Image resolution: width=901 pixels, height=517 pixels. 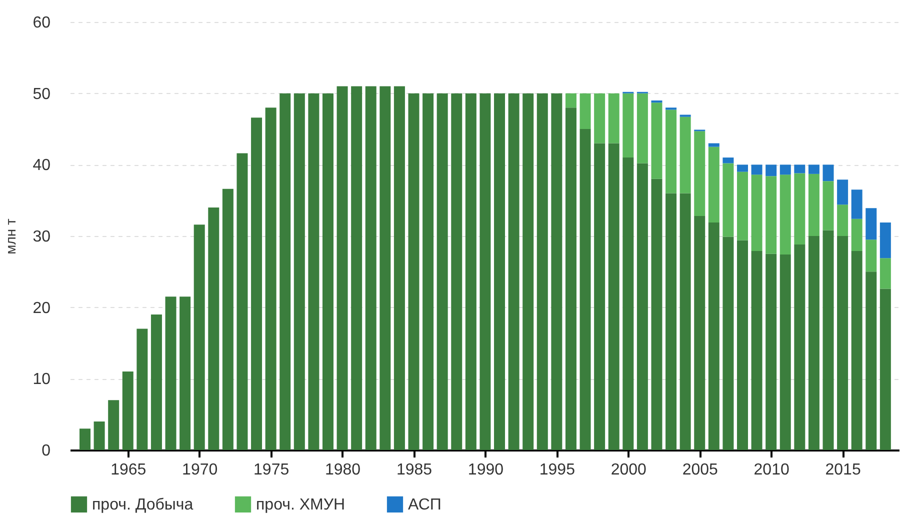 I want to click on x-tick-label: 1965, so click(x=128, y=470).